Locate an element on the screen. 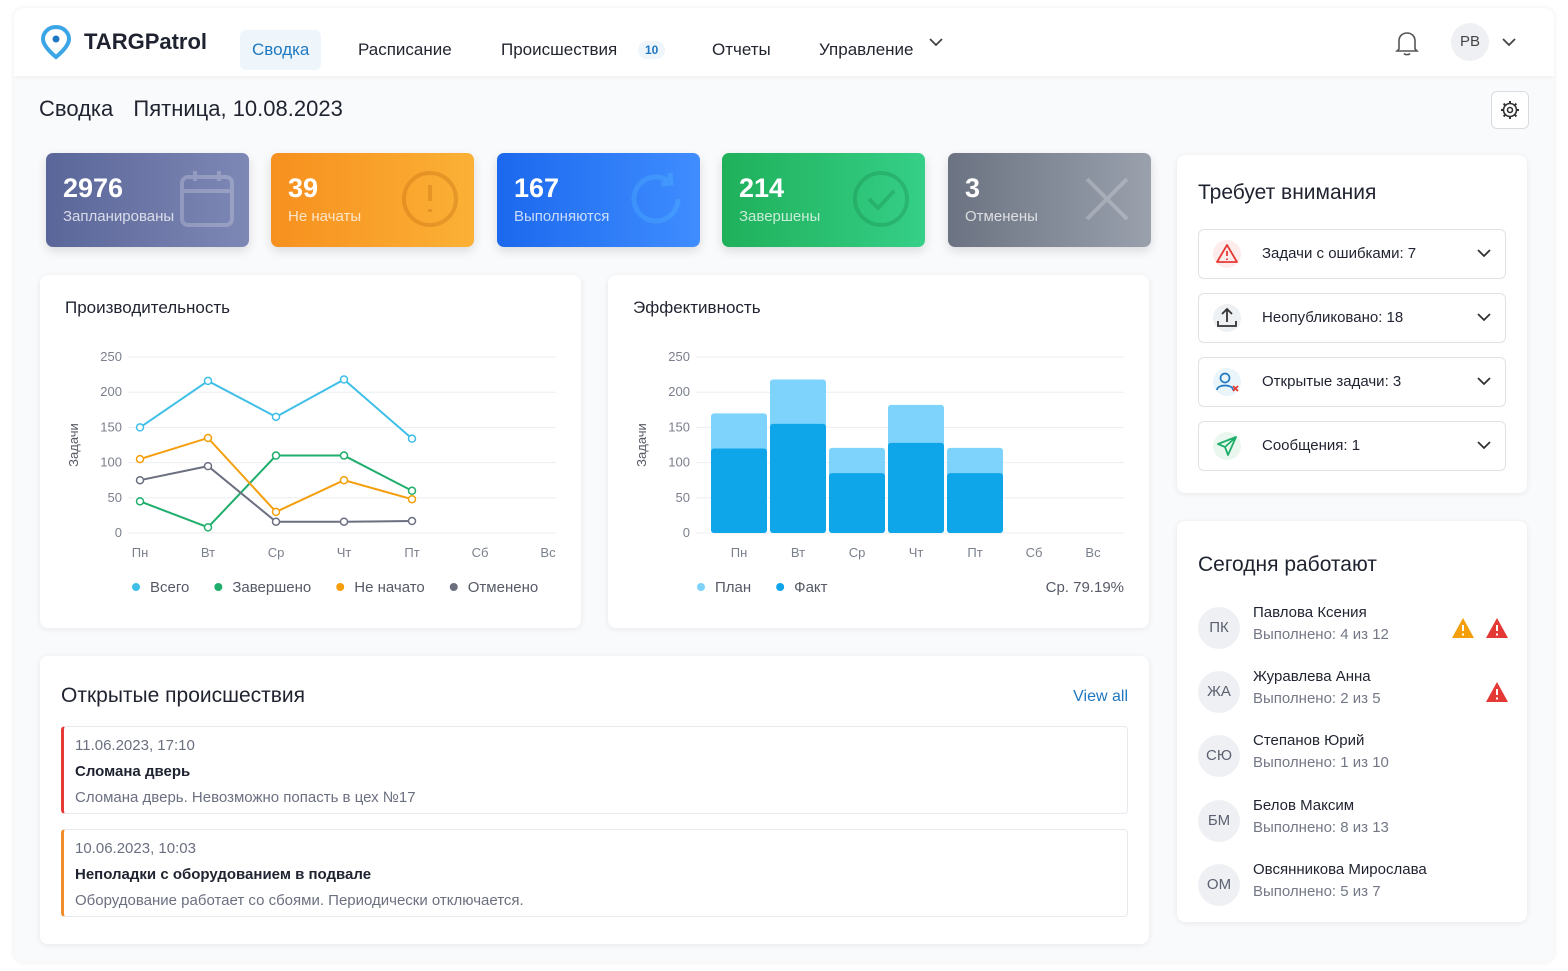 This screenshot has height=971, width=1568. user-x-icon is located at coordinates (1227, 382).